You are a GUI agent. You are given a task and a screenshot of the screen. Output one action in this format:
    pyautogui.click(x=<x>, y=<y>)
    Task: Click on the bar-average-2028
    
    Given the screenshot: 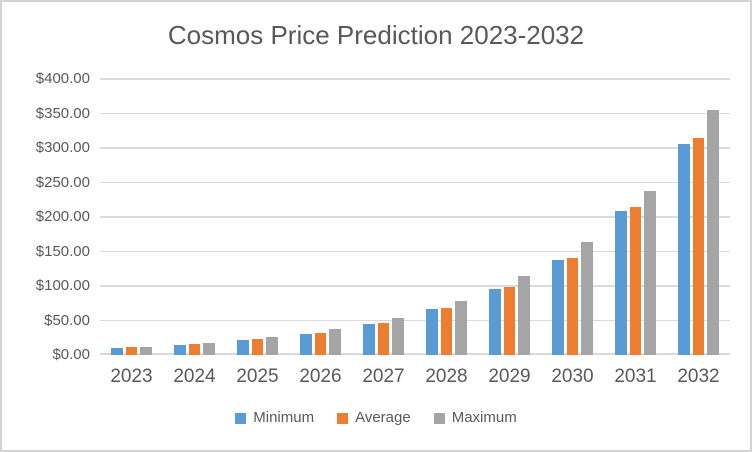 What is the action you would take?
    pyautogui.click(x=446, y=331)
    